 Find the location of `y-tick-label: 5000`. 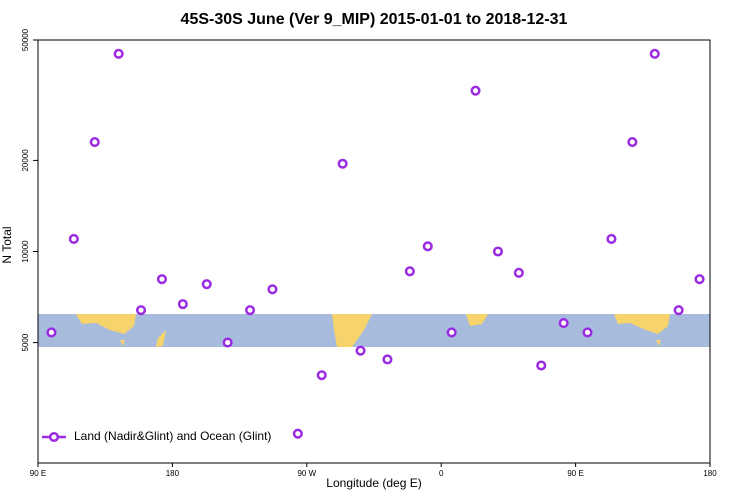

y-tick-label: 5000 is located at coordinates (25, 342).